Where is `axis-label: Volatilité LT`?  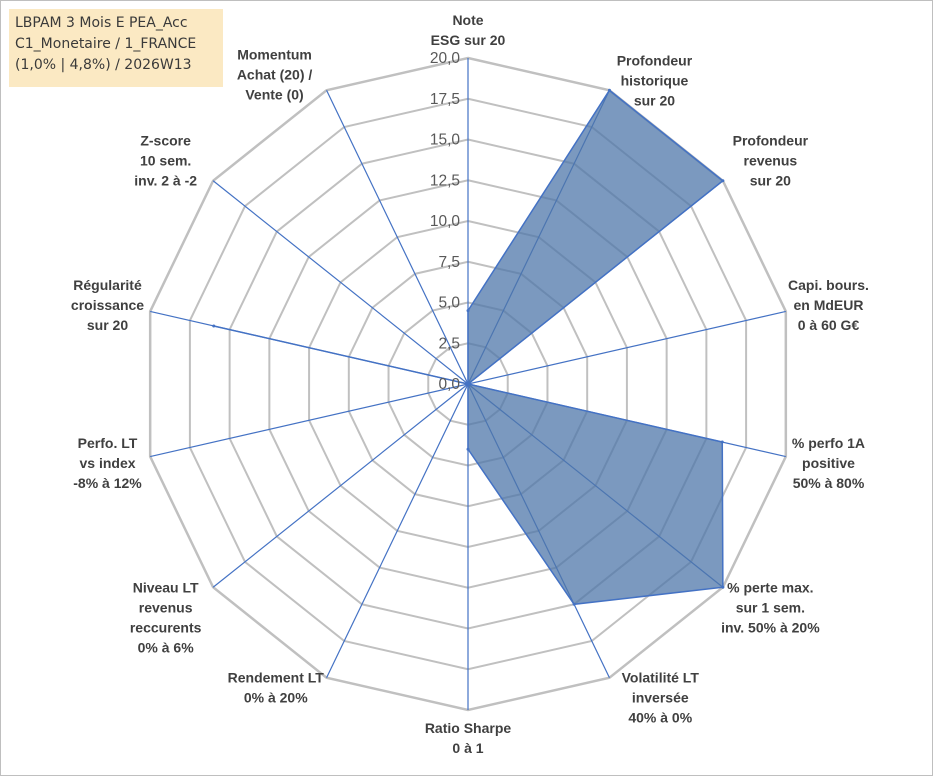 axis-label: Volatilité LT is located at coordinates (661, 678).